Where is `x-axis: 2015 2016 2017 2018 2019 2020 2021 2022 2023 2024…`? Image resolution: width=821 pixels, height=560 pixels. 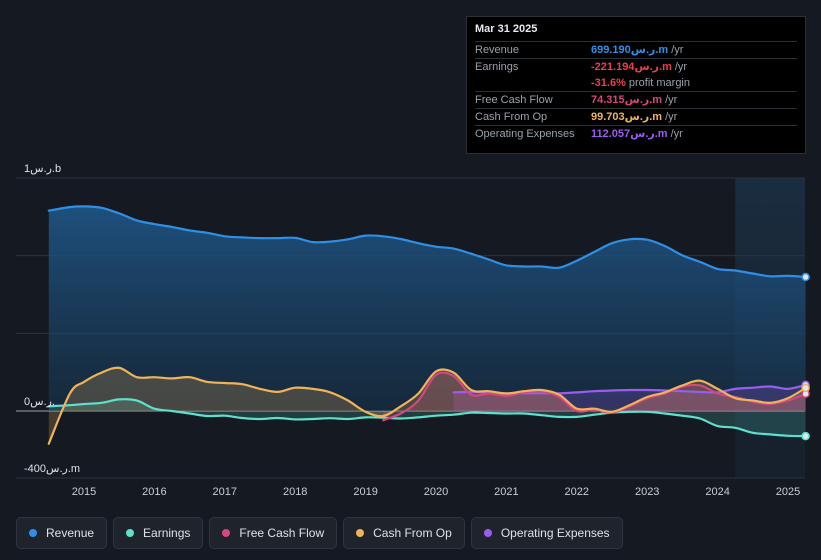 x-axis: 2015 2016 2017 2018 2019 2020 2021 2022 2023 2024… is located at coordinates (436, 492).